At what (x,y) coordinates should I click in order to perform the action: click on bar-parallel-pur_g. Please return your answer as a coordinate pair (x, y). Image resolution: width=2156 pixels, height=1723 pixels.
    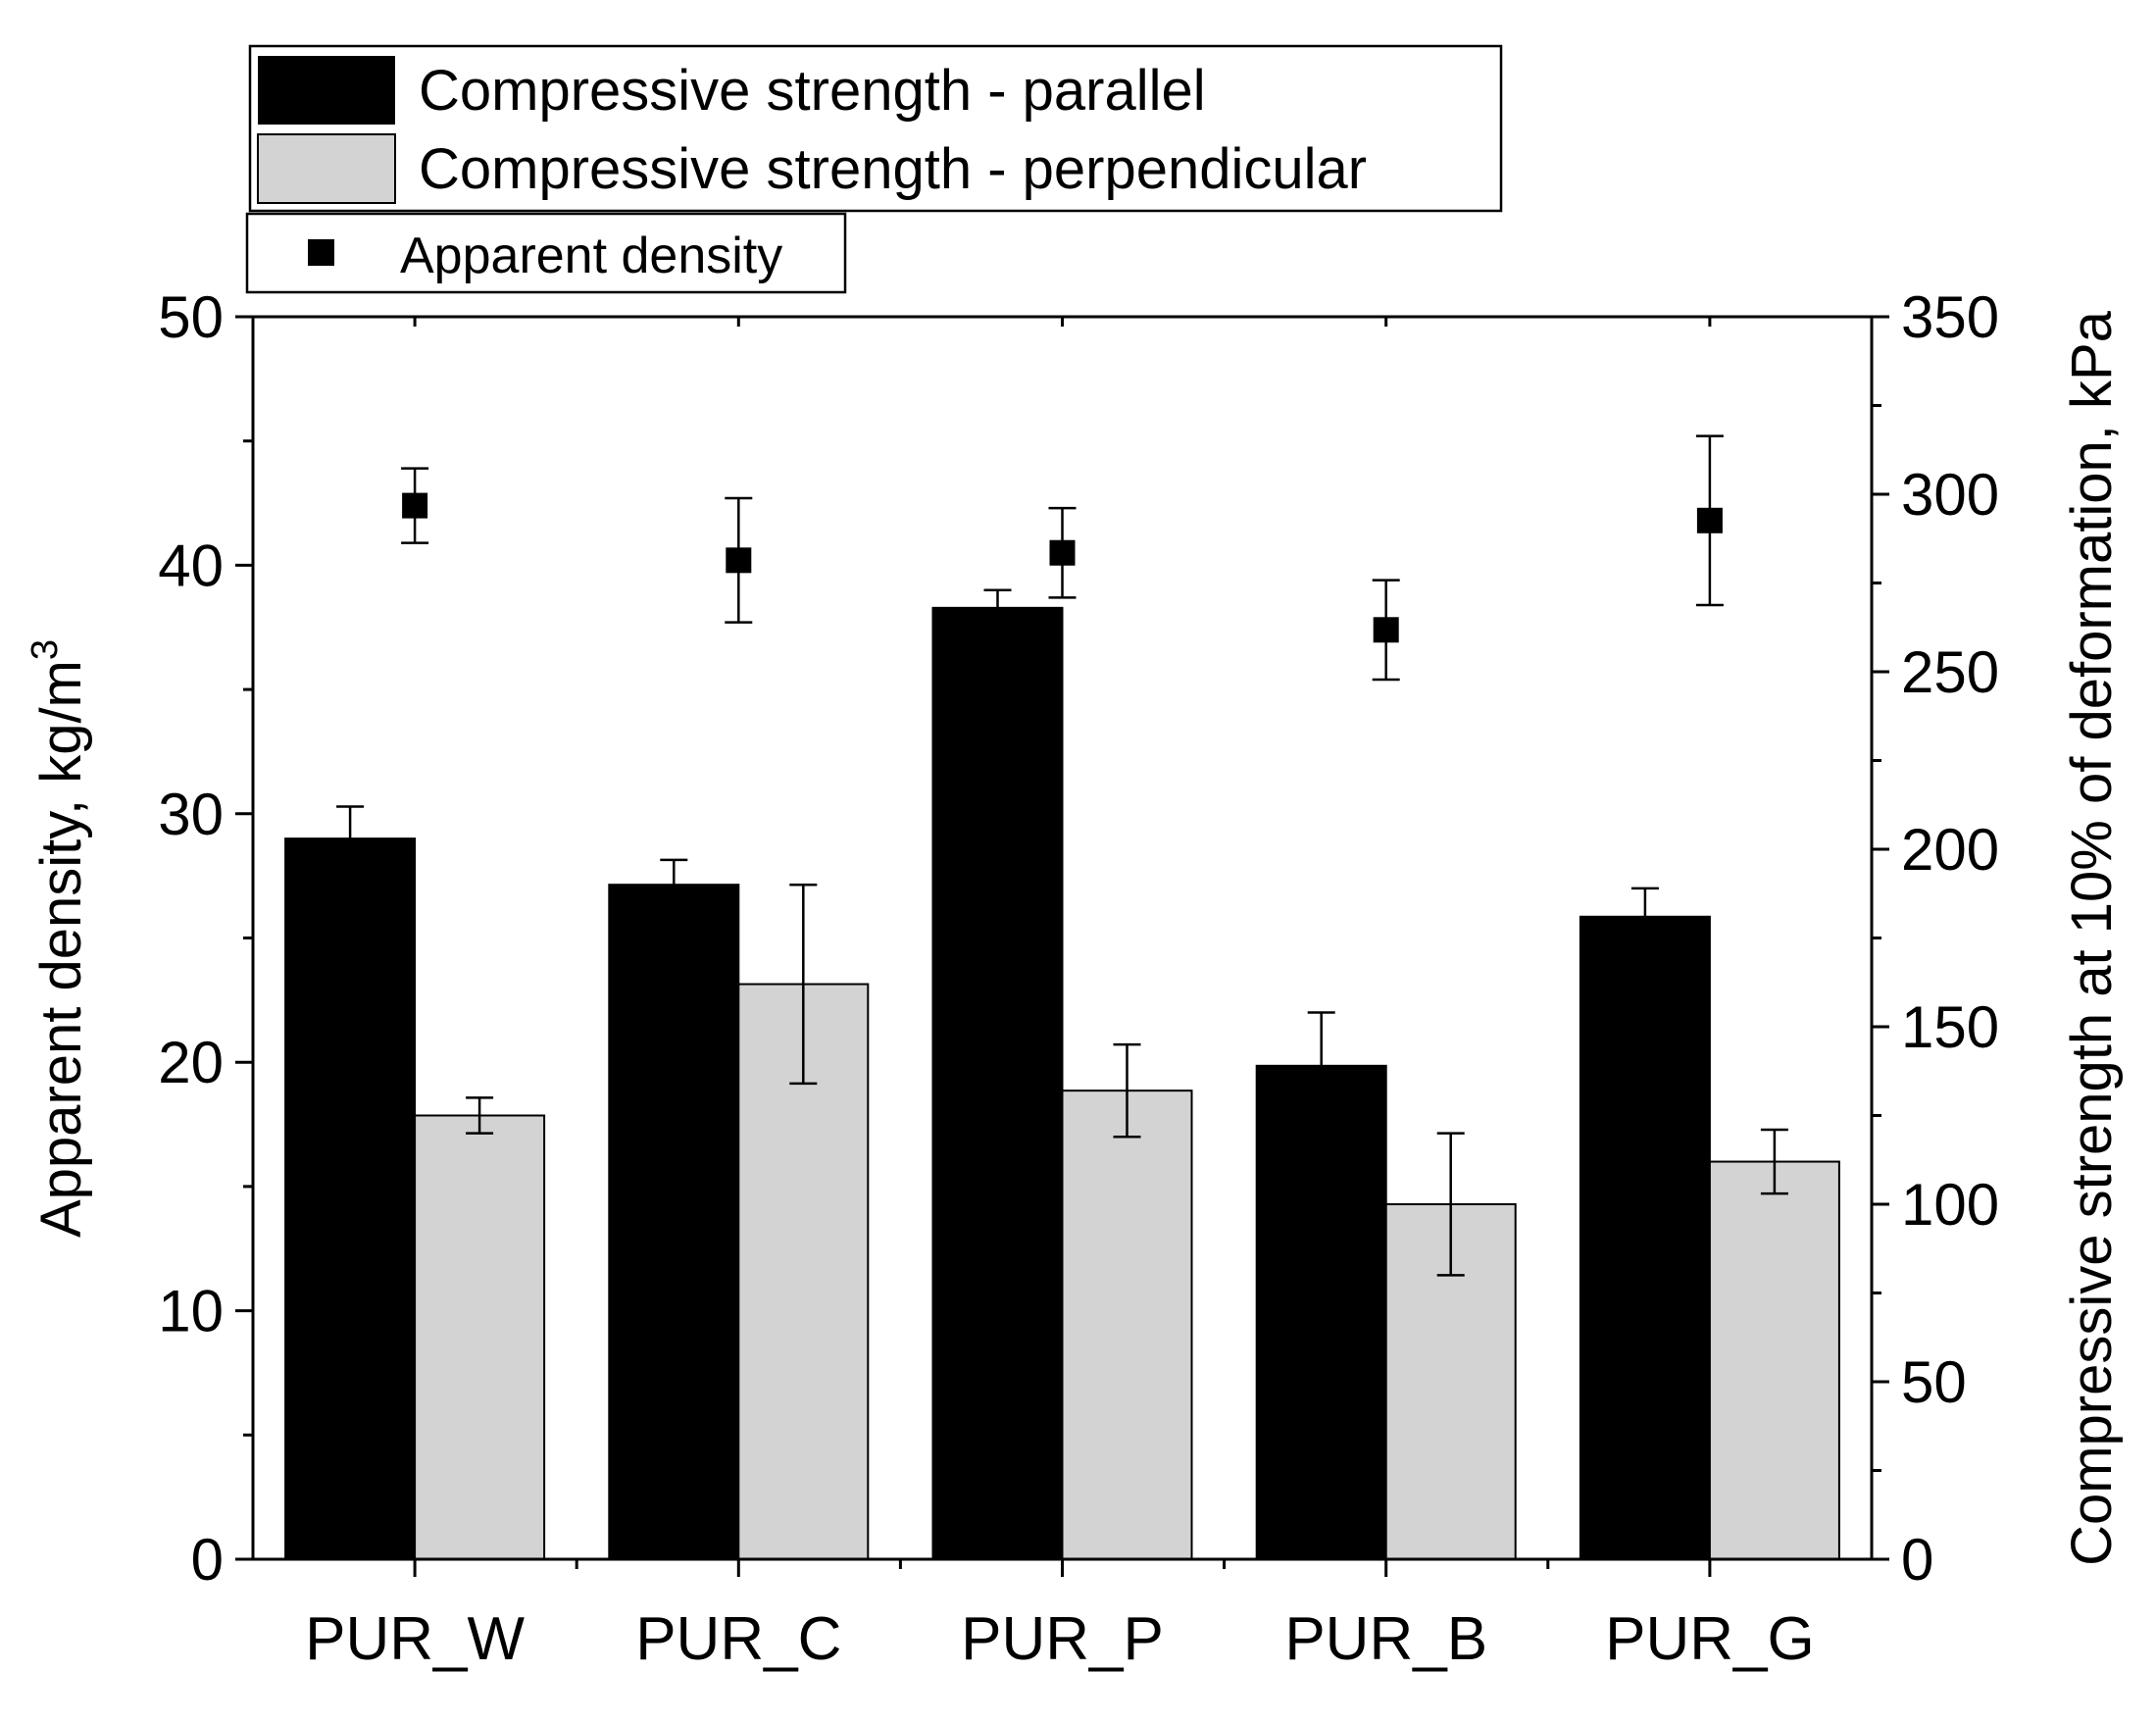
    Looking at the image, I should click on (1645, 1237).